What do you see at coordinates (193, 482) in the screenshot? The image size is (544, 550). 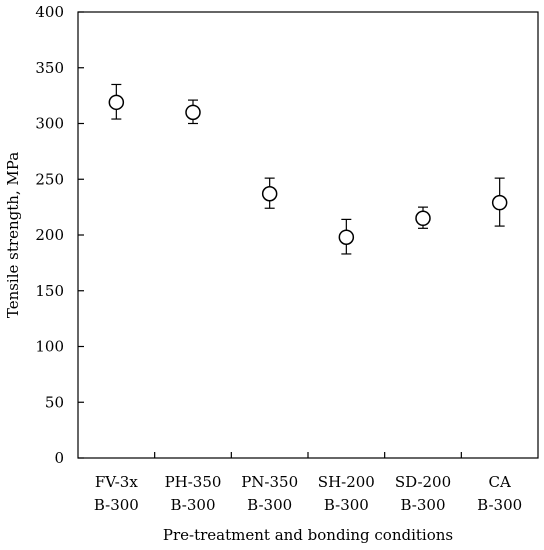 I see `x-category-label: PH-350` at bounding box center [193, 482].